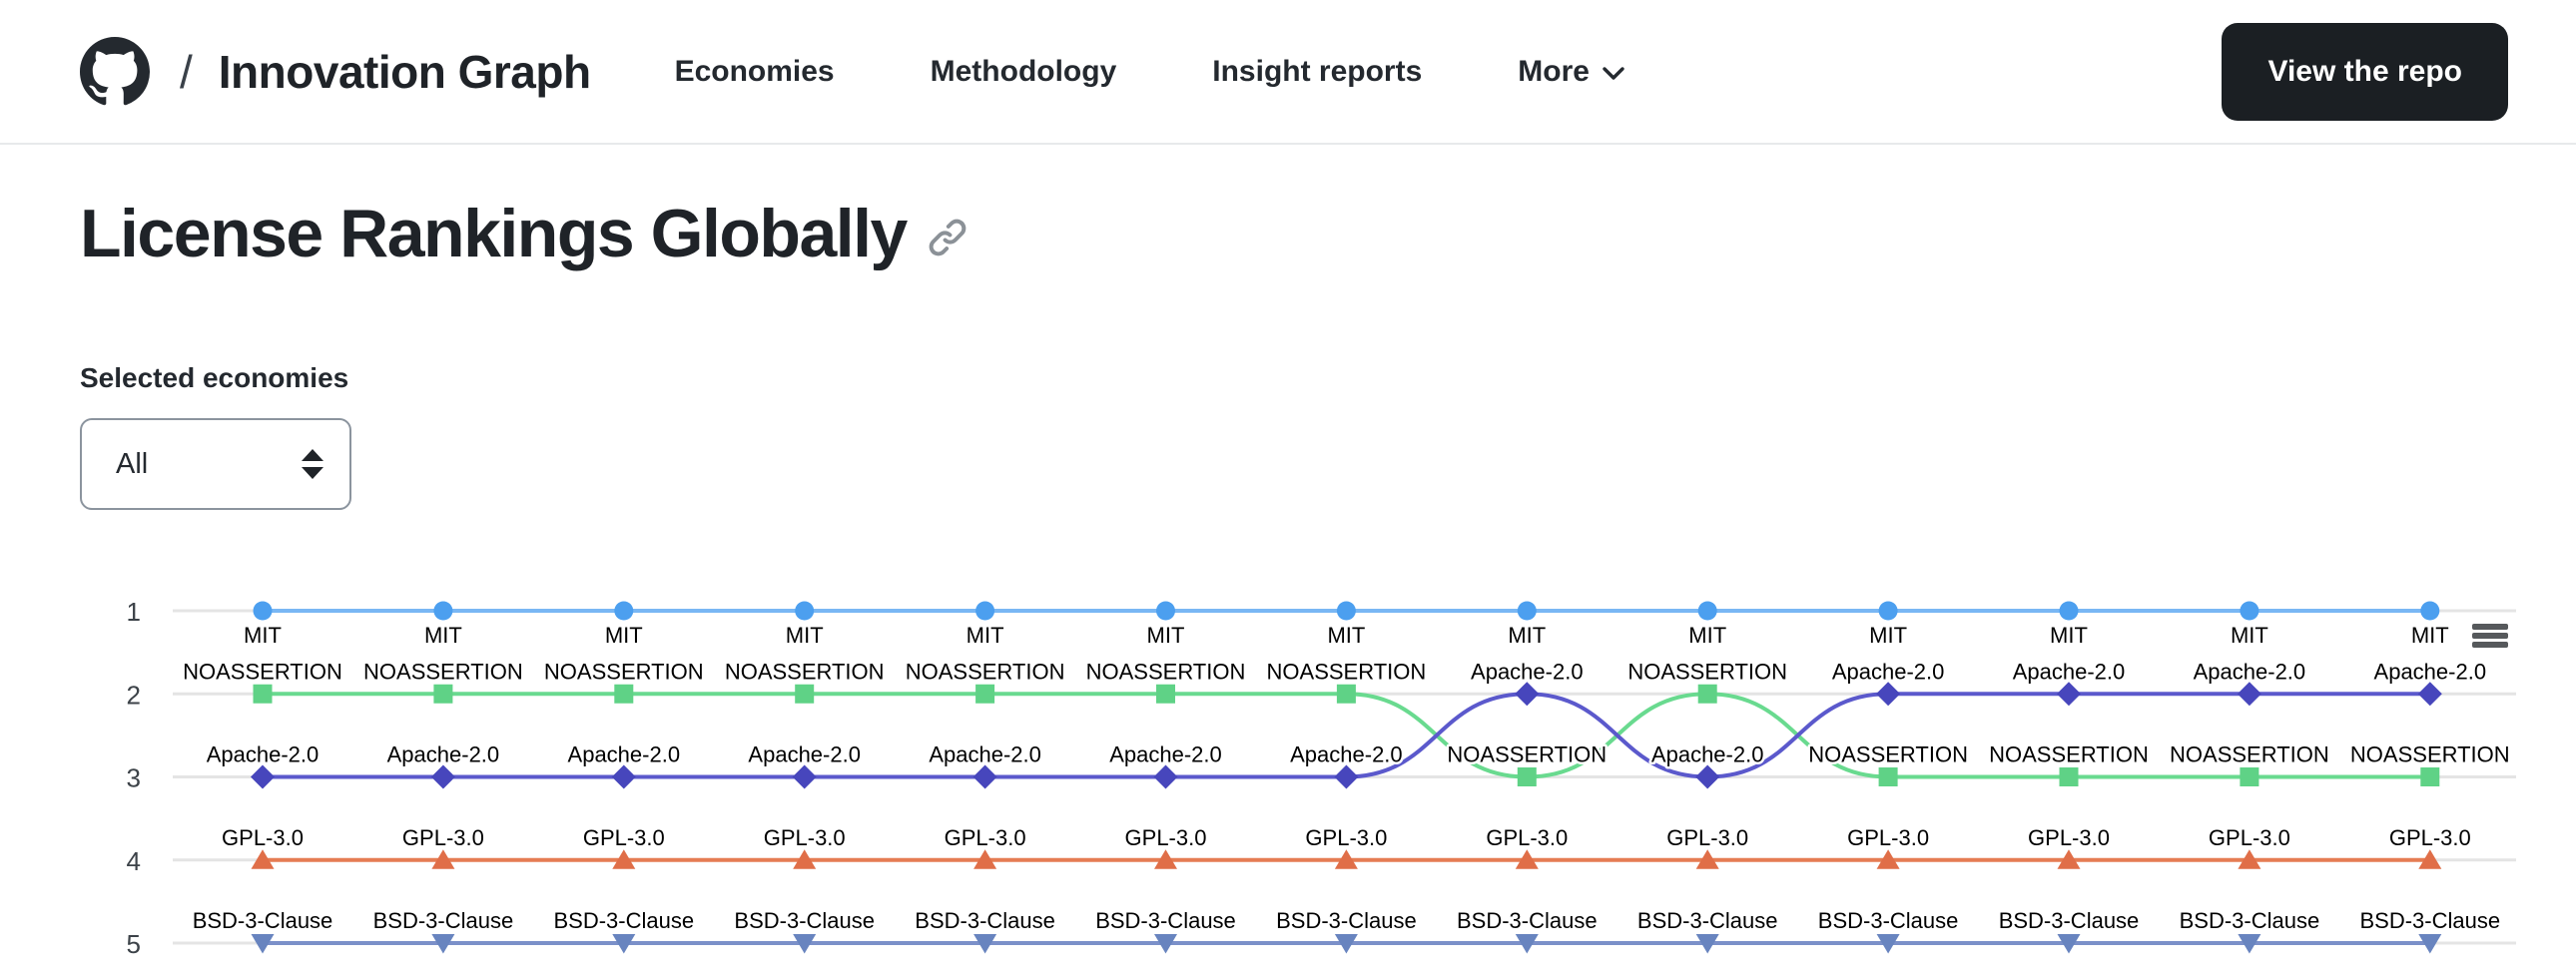 This screenshot has width=2576, height=980. I want to click on marker-GPL-3.0-p8, so click(1527, 859).